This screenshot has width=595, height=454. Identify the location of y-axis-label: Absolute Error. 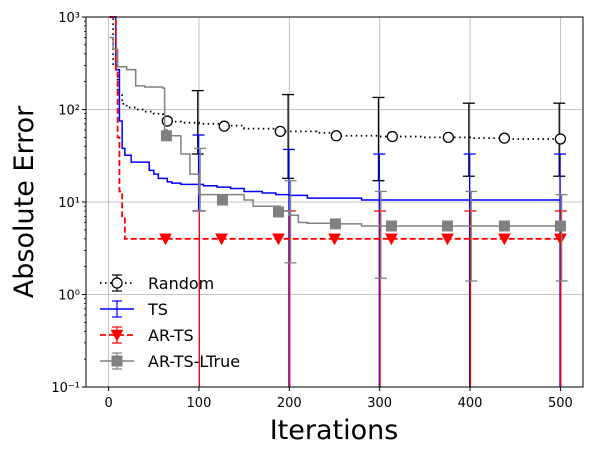
(24, 201).